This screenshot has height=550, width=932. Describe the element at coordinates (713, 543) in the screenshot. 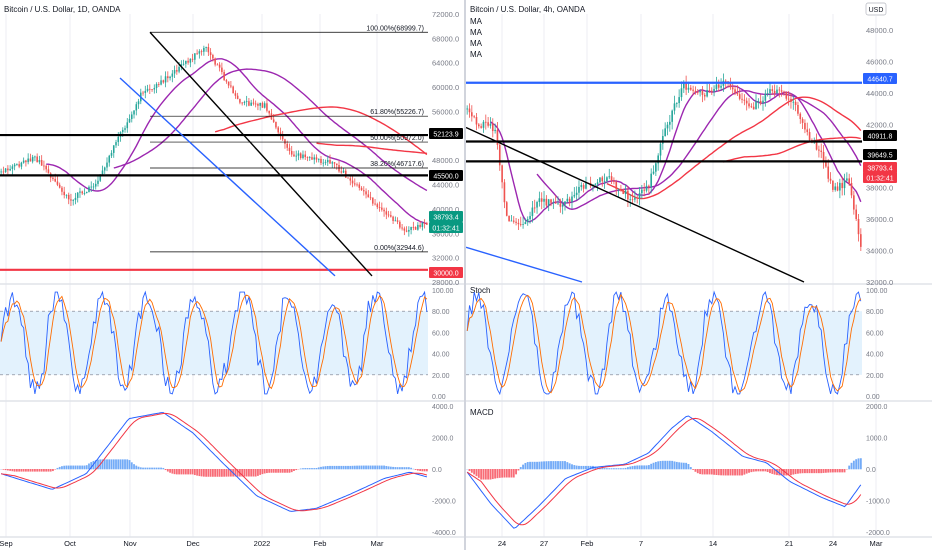

I see `time-axis-tick: 14` at that location.